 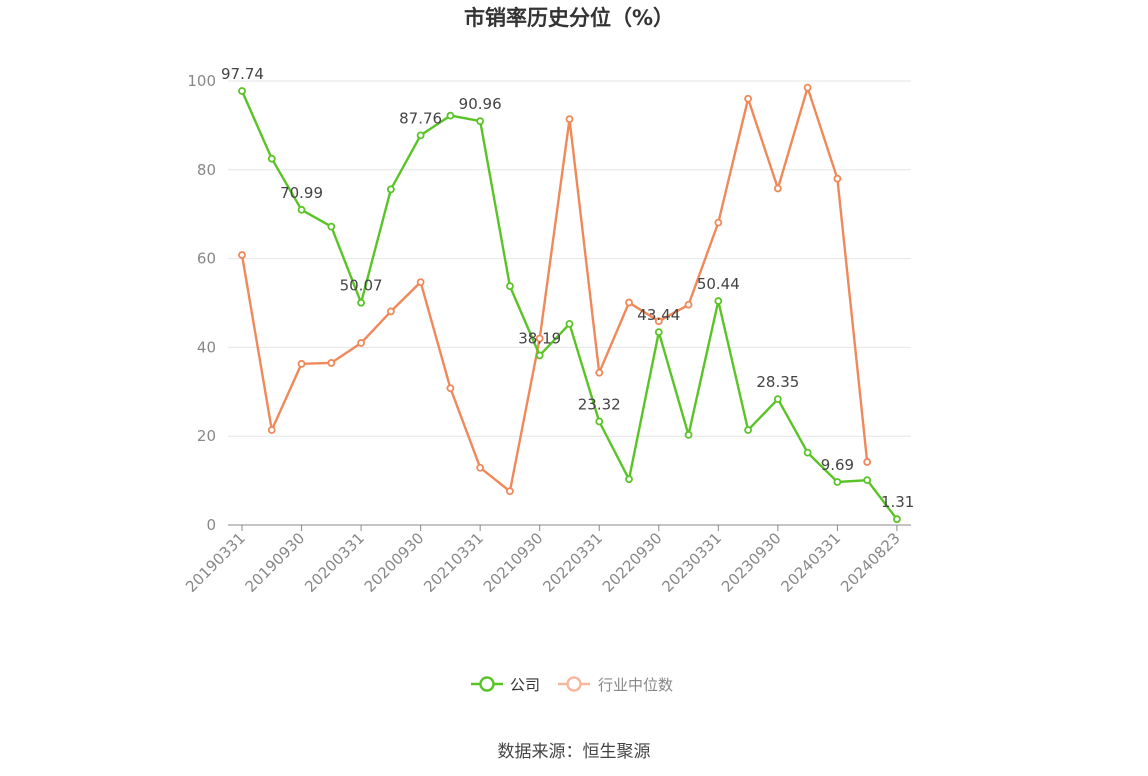 What do you see at coordinates (632, 562) in the screenshot?
I see `x-tick-label: 20220930` at bounding box center [632, 562].